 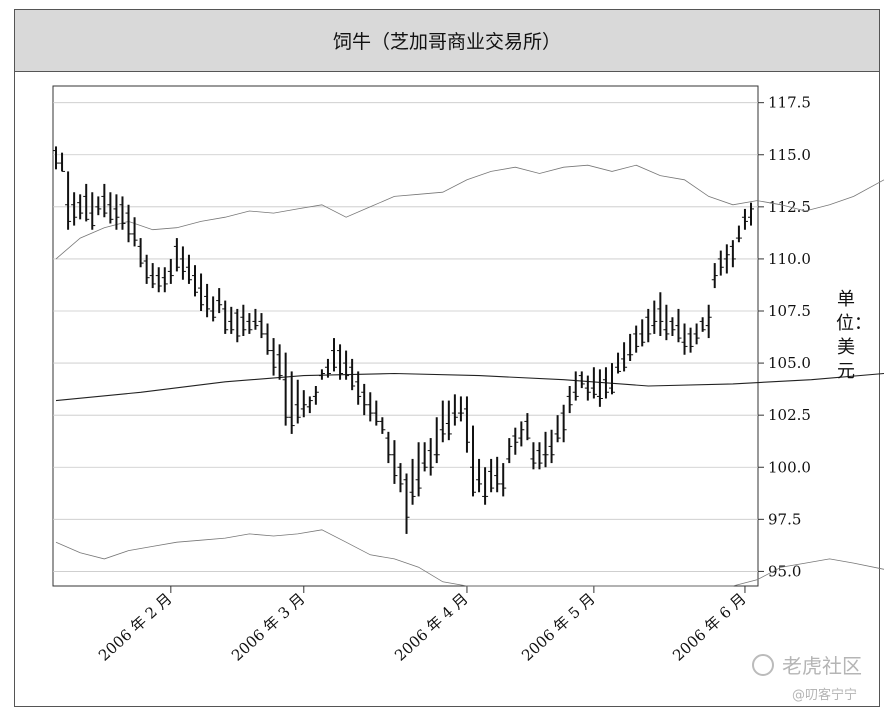 What do you see at coordinates (807, 676) in the screenshot?
I see `watermark: 老虎社区 @叨客宁宁` at bounding box center [807, 676].